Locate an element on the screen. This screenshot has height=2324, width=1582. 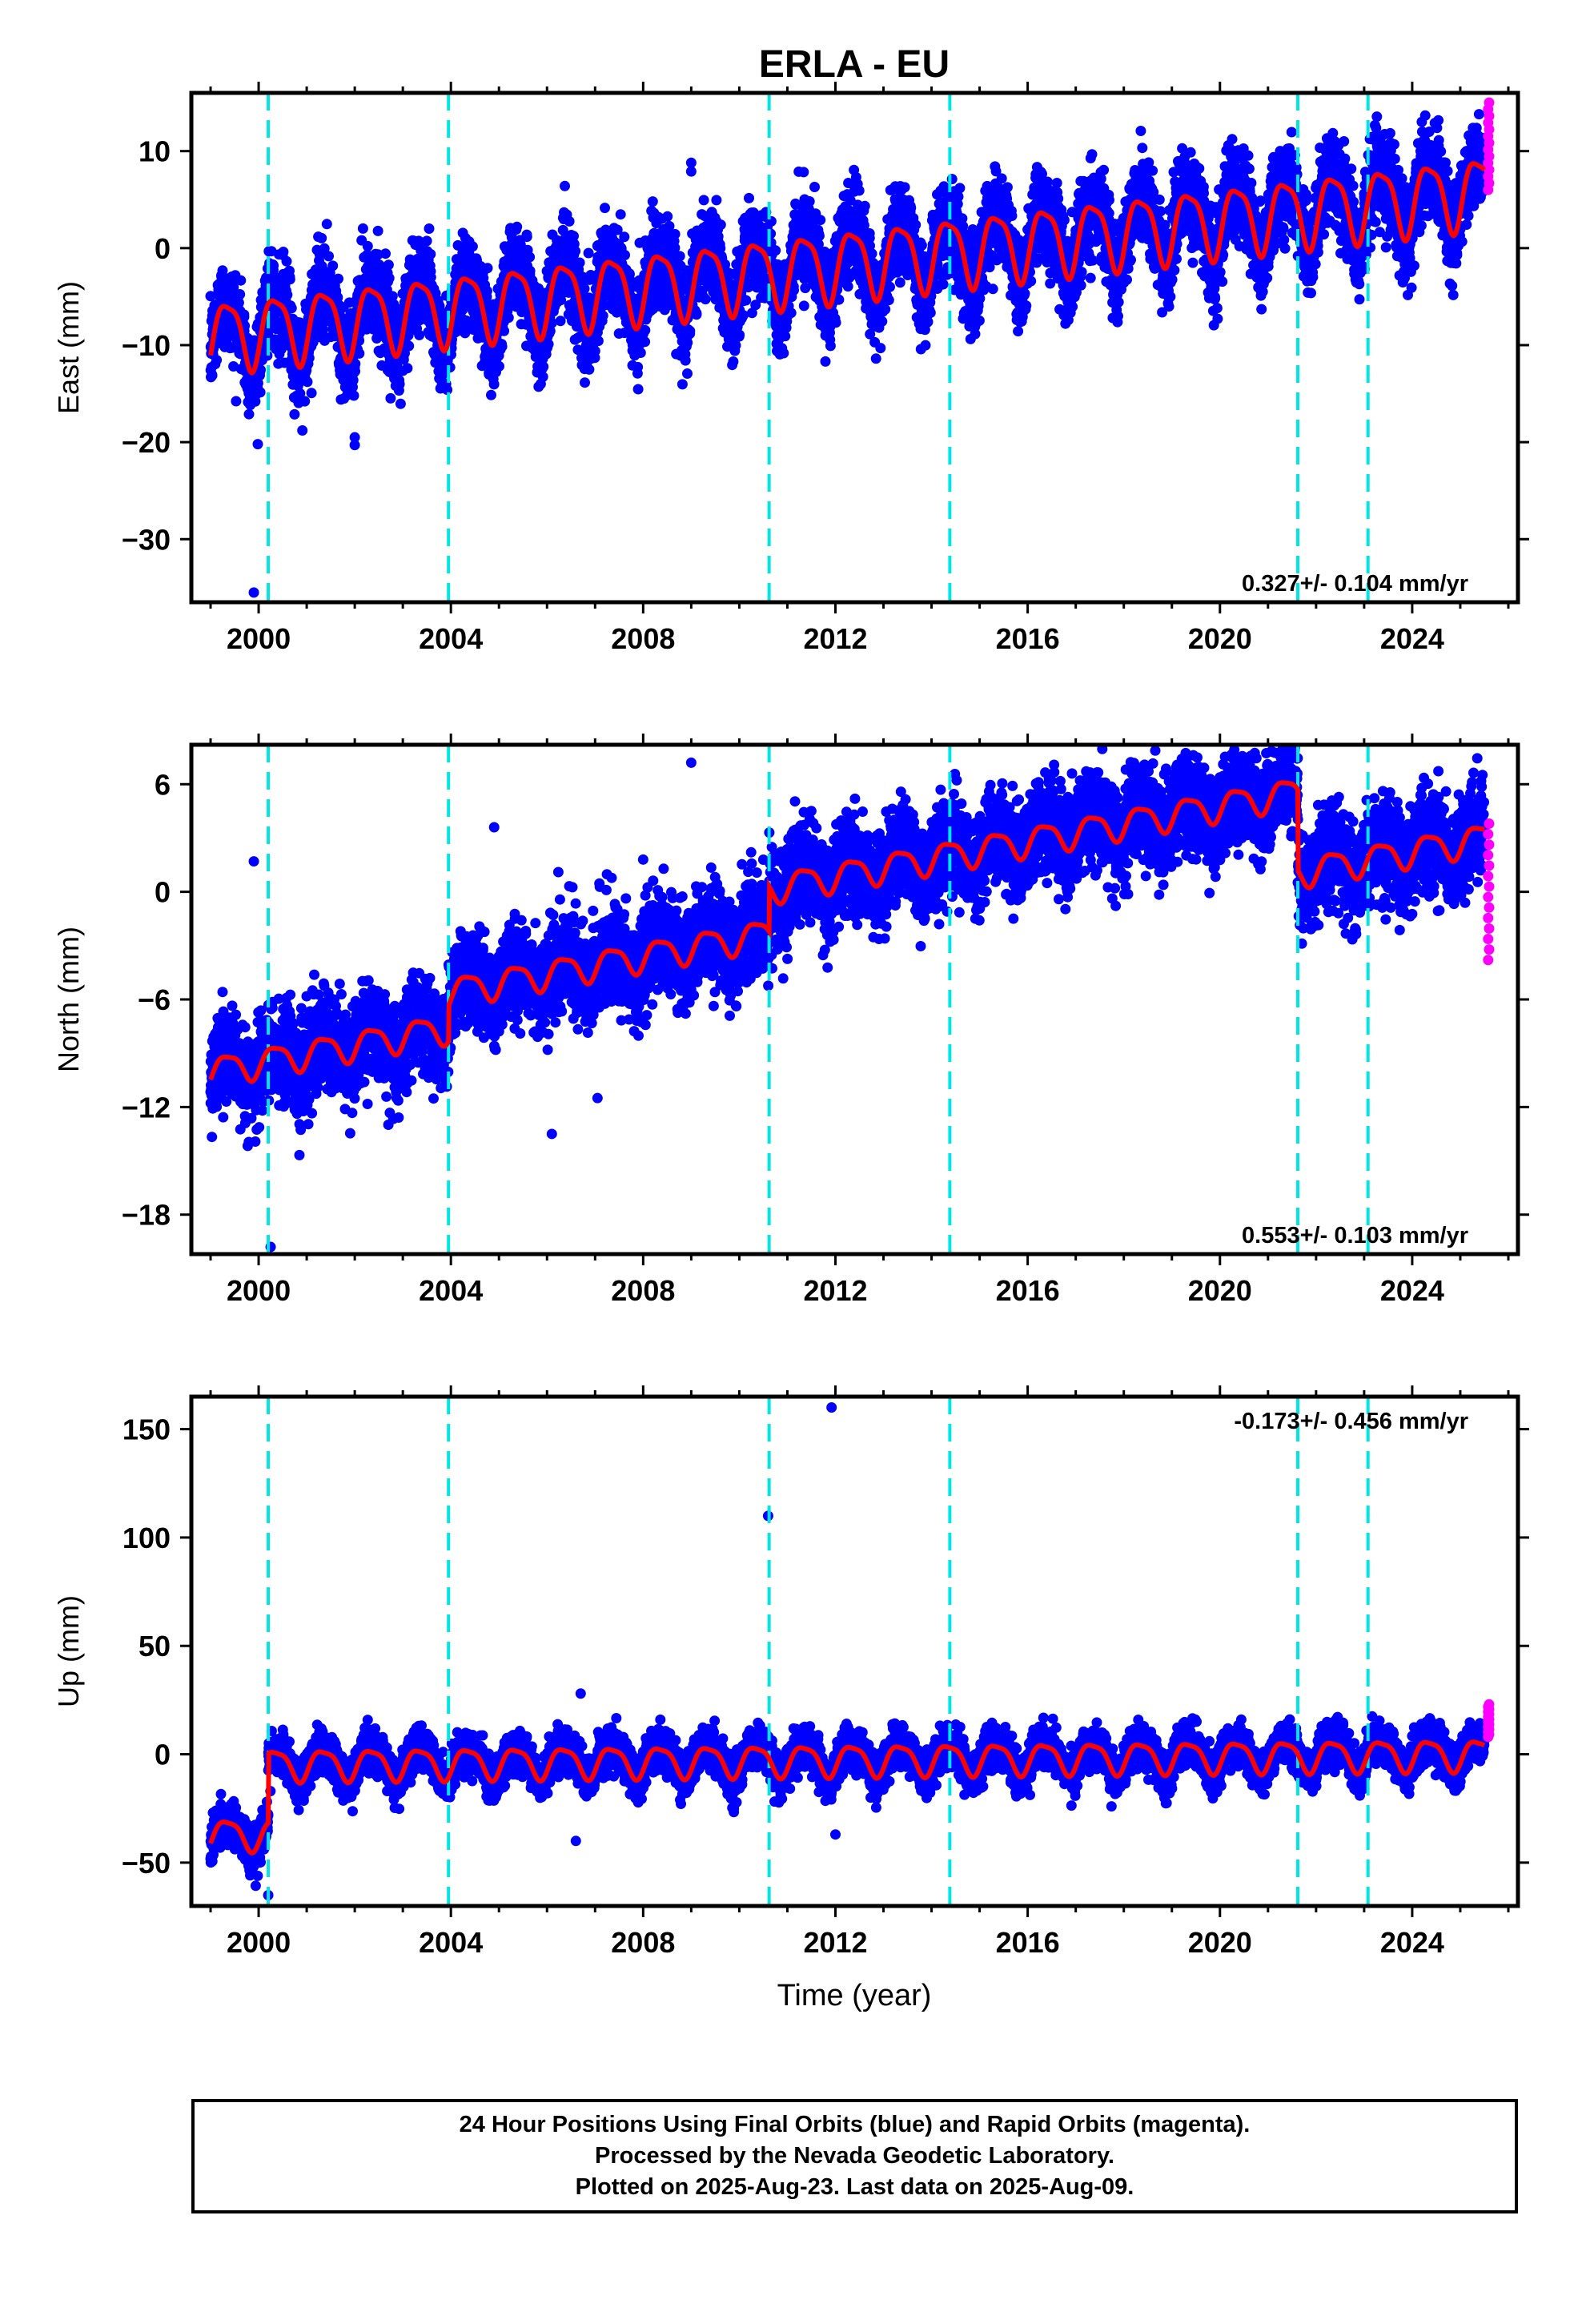
chart-title: ERLA - EU is located at coordinates (854, 64).